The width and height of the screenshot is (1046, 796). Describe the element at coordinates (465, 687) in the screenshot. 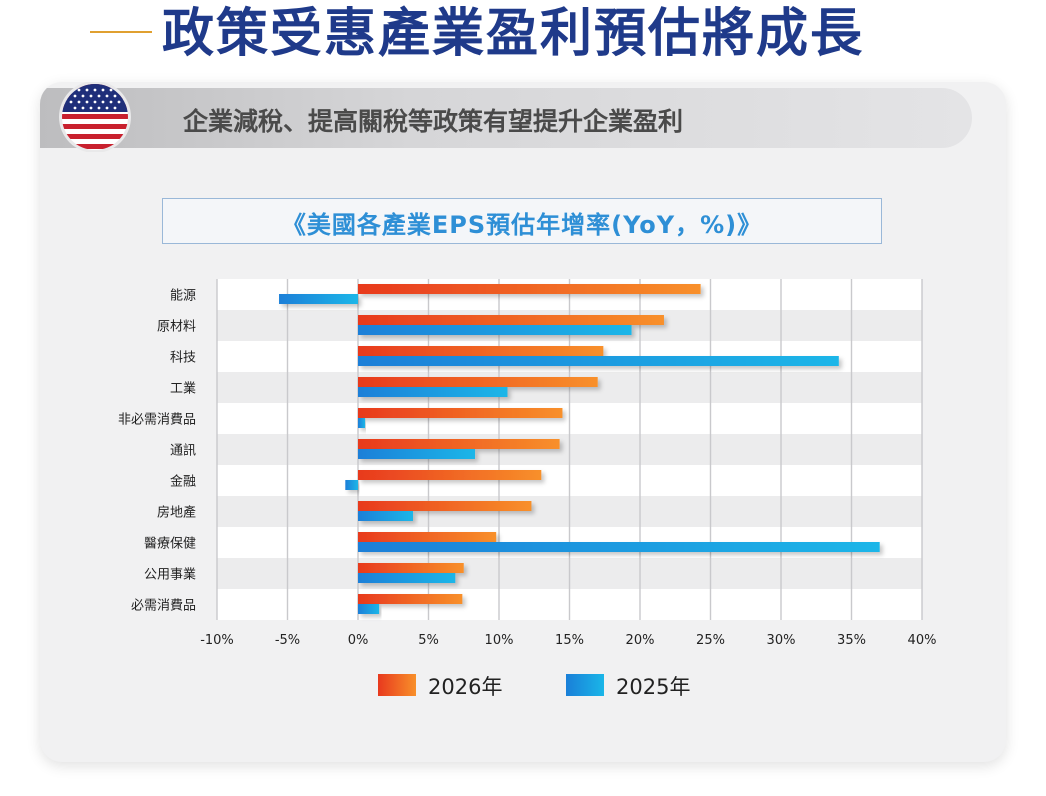

I see `legend-label-2026: 2026年` at that location.